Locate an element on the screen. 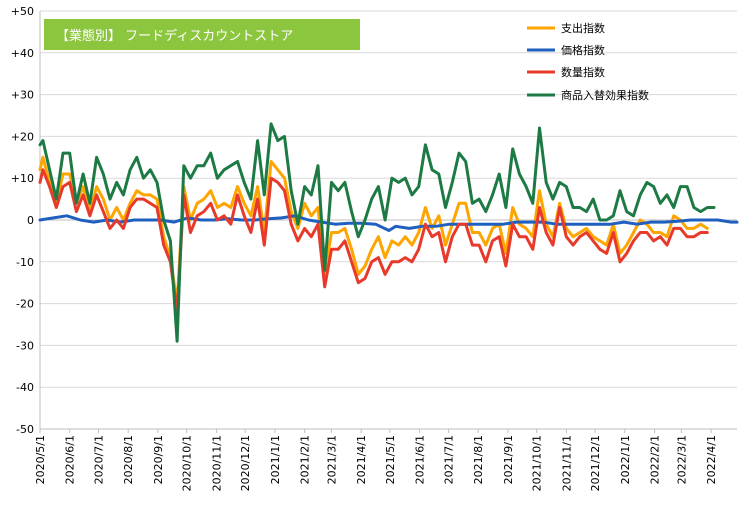  legend-label-quantity: 数量指数 is located at coordinates (583, 72).